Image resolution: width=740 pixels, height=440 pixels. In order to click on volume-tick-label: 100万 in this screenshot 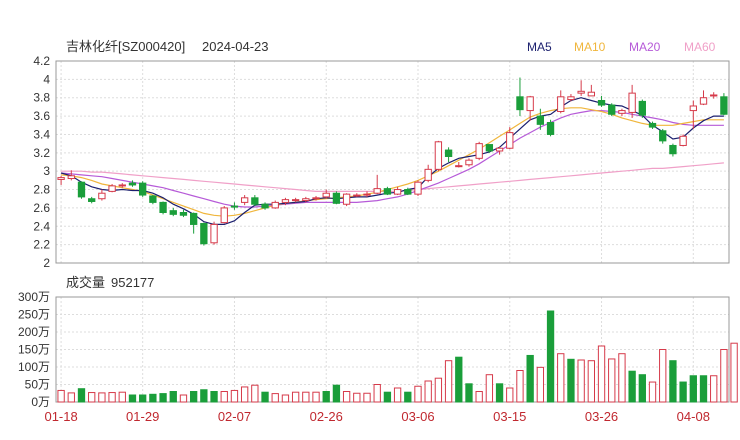, I will do `click(34, 367)`.